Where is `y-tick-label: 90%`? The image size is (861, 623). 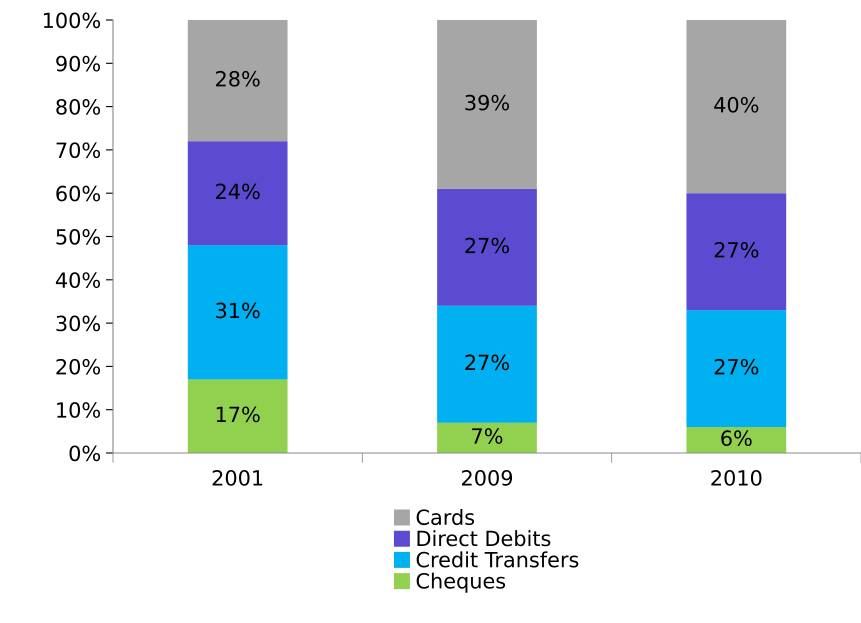
y-tick-label: 90% is located at coordinates (78, 64).